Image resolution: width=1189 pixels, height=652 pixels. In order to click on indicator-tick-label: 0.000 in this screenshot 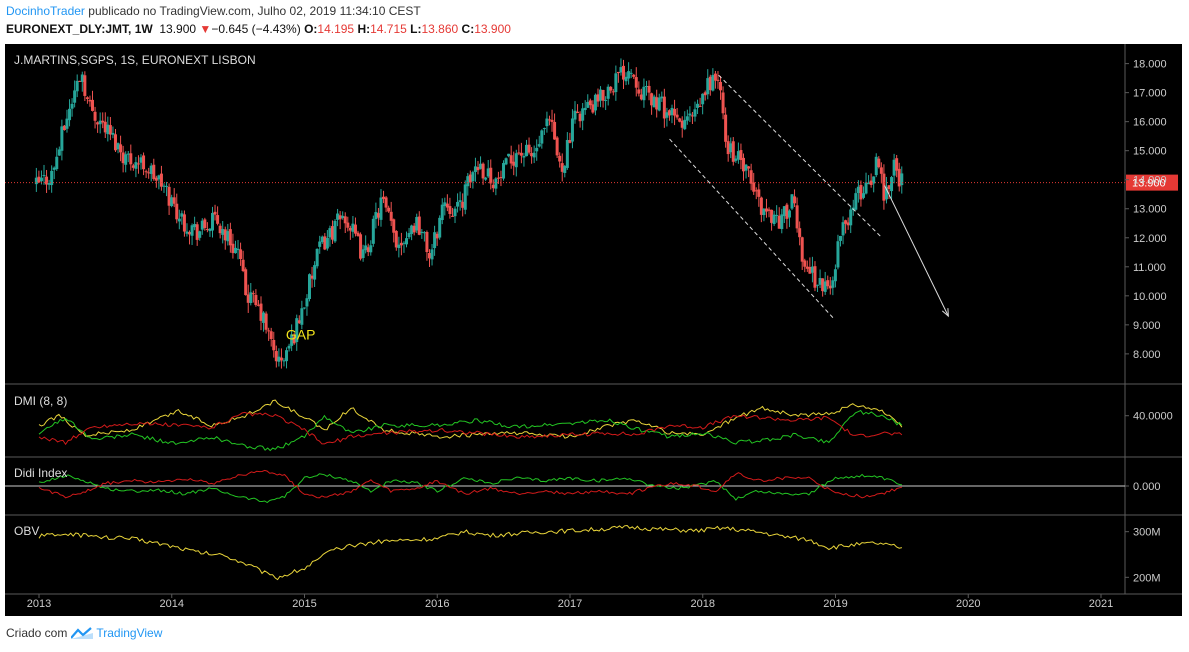, I will do `click(1147, 487)`.